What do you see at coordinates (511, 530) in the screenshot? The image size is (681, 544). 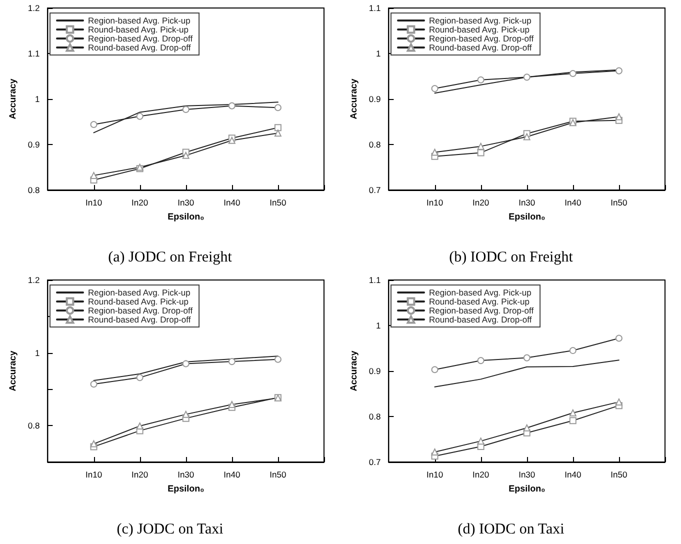 I see `text: (d) IODC on Taxi` at bounding box center [511, 530].